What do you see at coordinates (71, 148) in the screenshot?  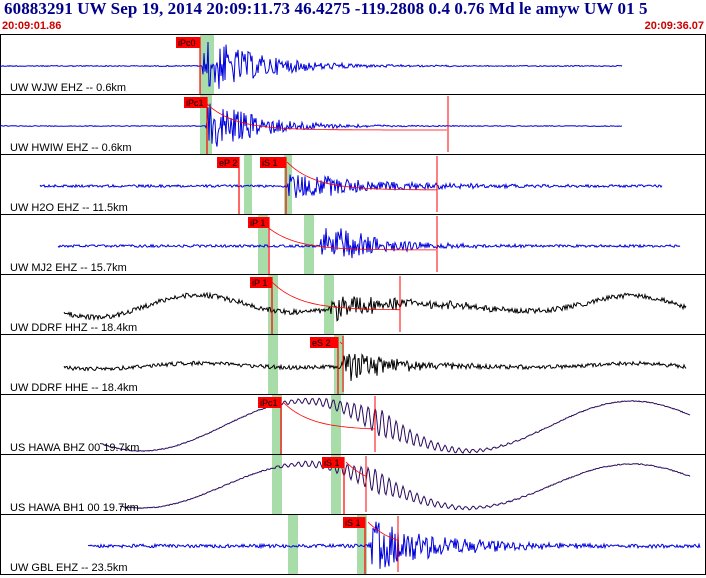 I see `station-label: UW HWIW EHZ -- 0.6km` at bounding box center [71, 148].